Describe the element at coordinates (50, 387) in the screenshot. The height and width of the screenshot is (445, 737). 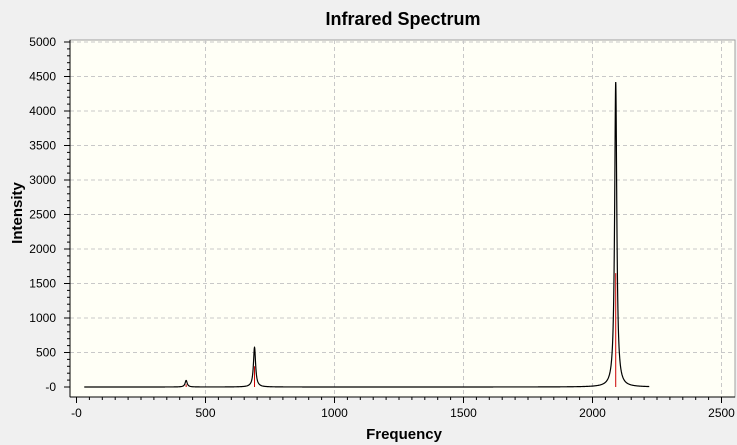
I see `y-tick-label: -0` at that location.